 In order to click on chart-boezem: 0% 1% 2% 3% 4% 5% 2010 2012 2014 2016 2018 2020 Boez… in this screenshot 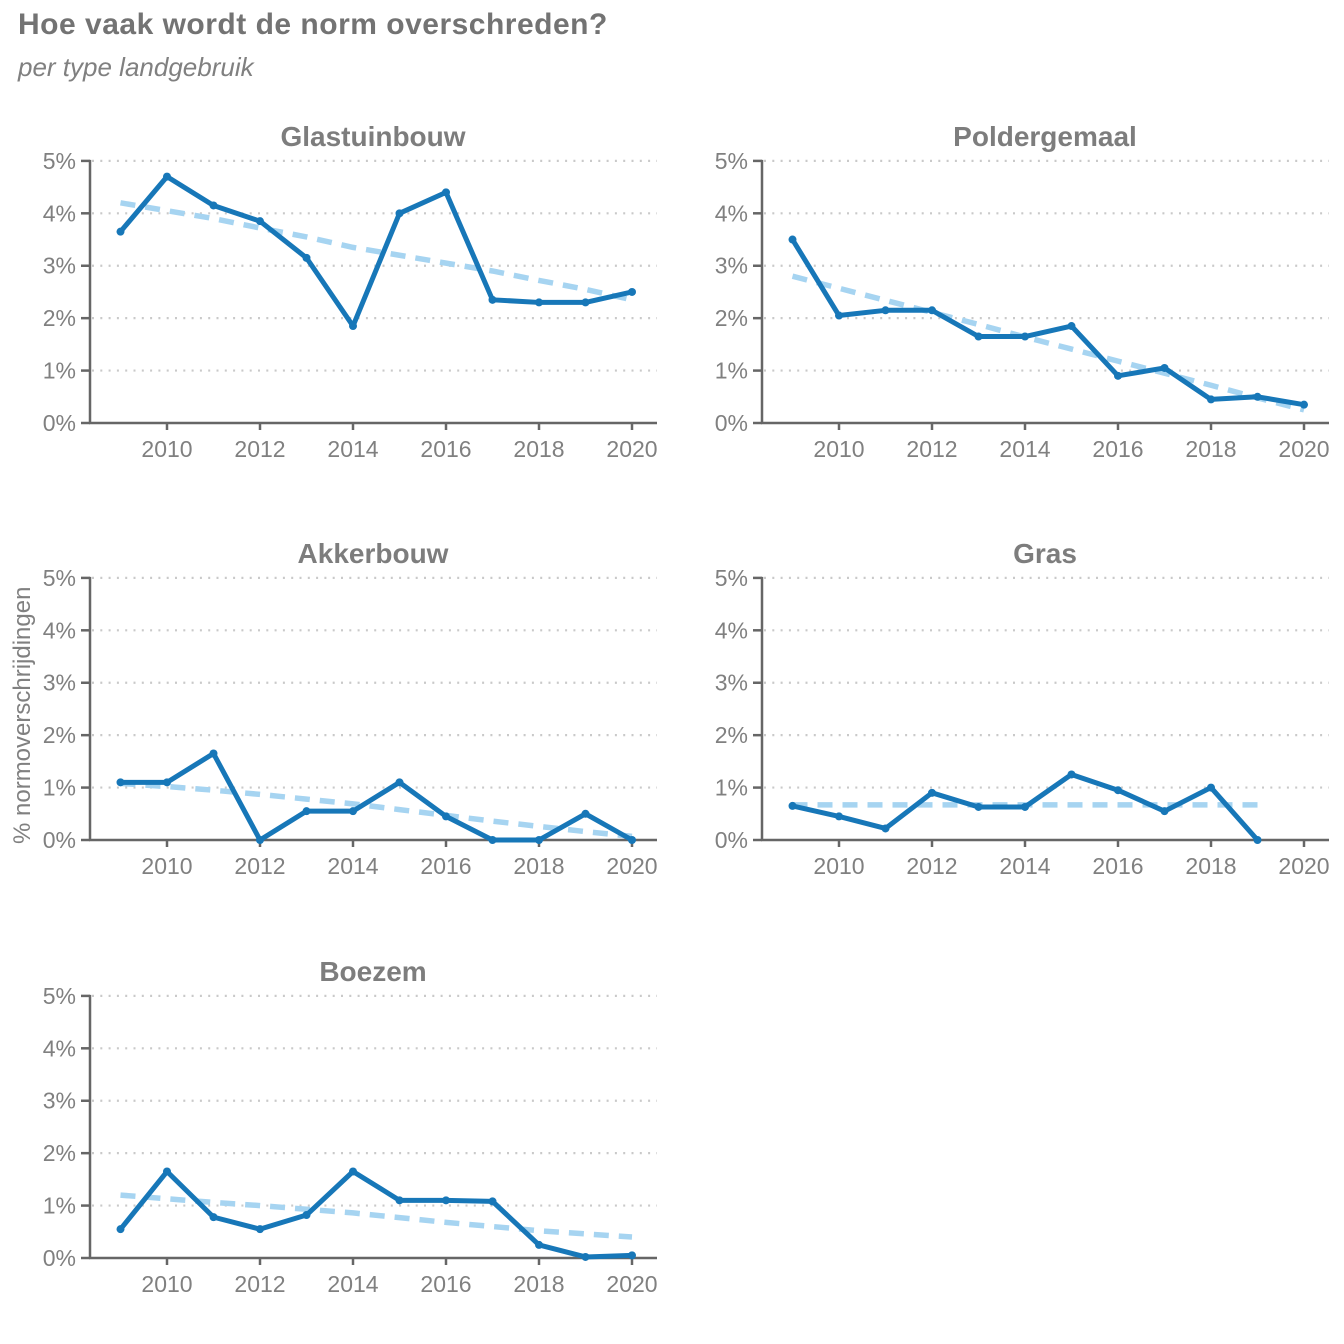, I will do `click(350, 1126)`.